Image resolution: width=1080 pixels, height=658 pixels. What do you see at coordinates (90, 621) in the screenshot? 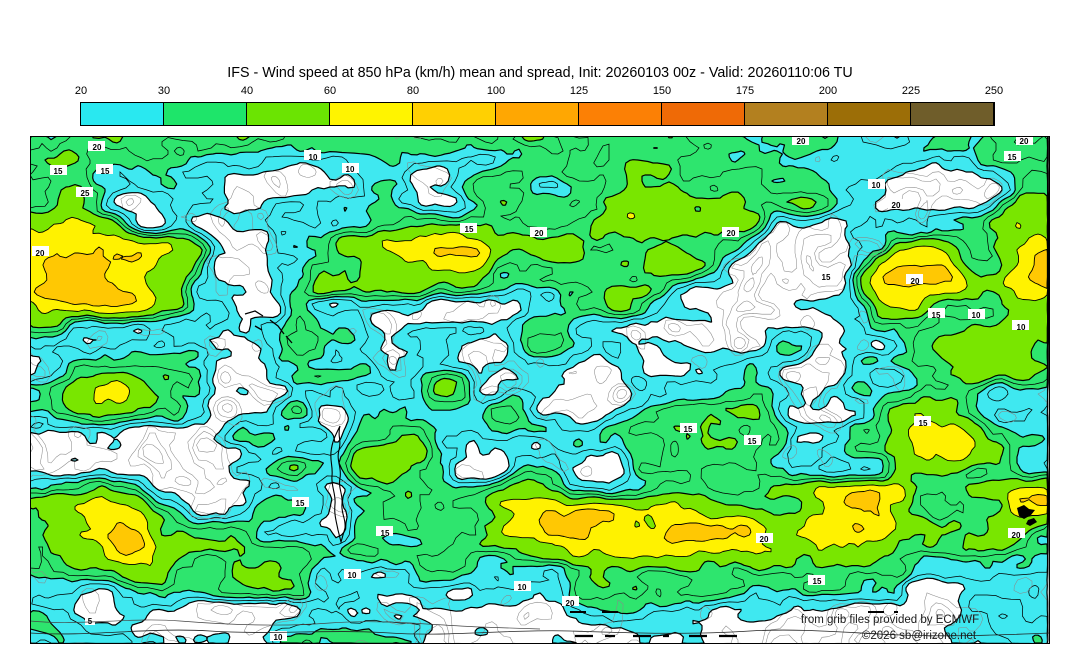
I see `svg-text: 5` at bounding box center [90, 621].